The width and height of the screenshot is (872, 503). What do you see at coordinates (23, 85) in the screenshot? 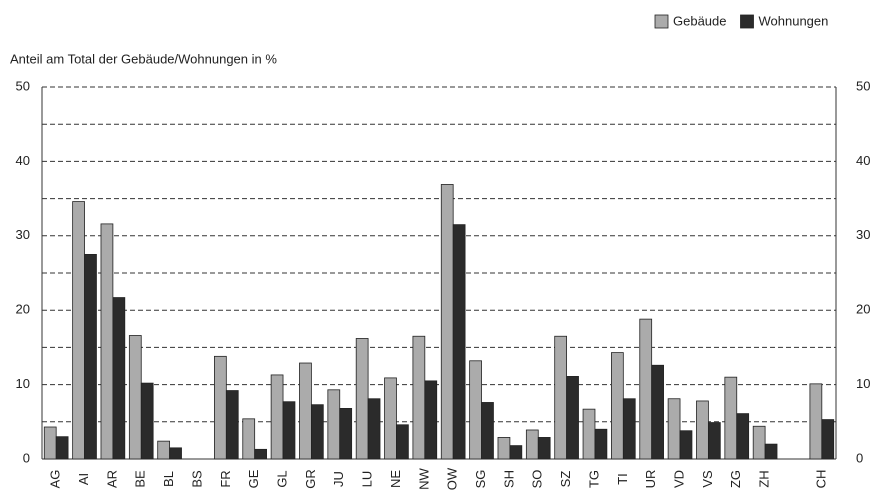
I see `y-tick-label: 50` at bounding box center [23, 85].